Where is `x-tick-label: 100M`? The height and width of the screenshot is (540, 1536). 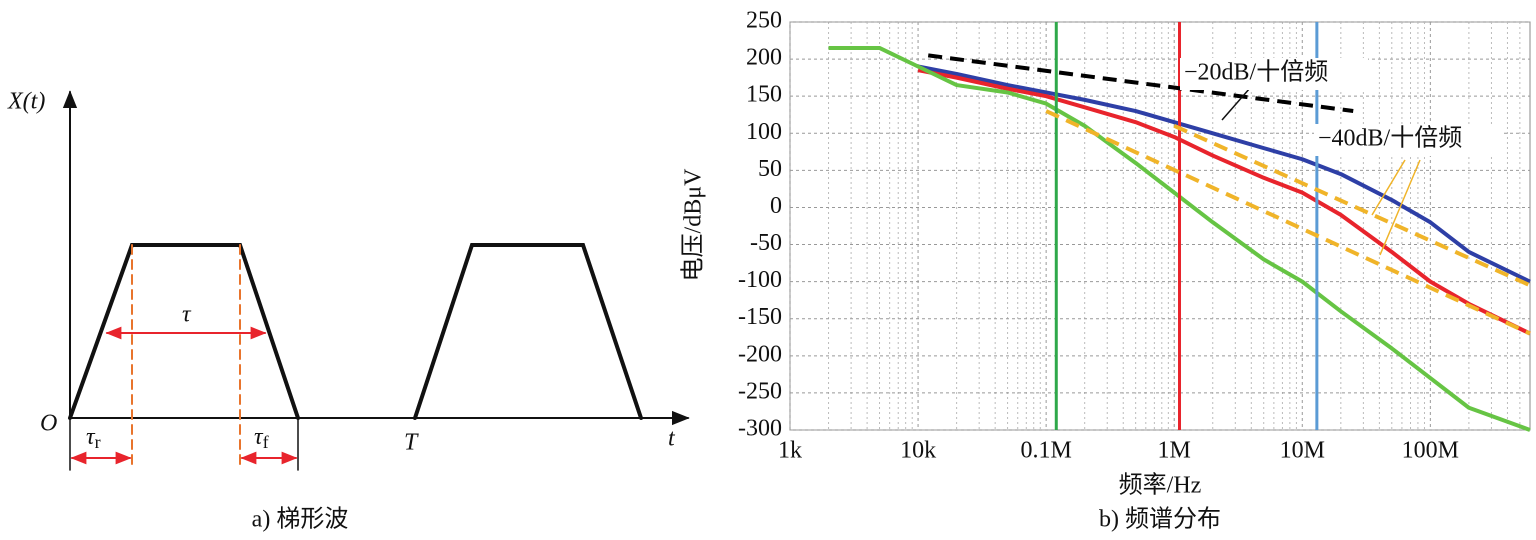 x-tick-label: 100M is located at coordinates (1430, 451).